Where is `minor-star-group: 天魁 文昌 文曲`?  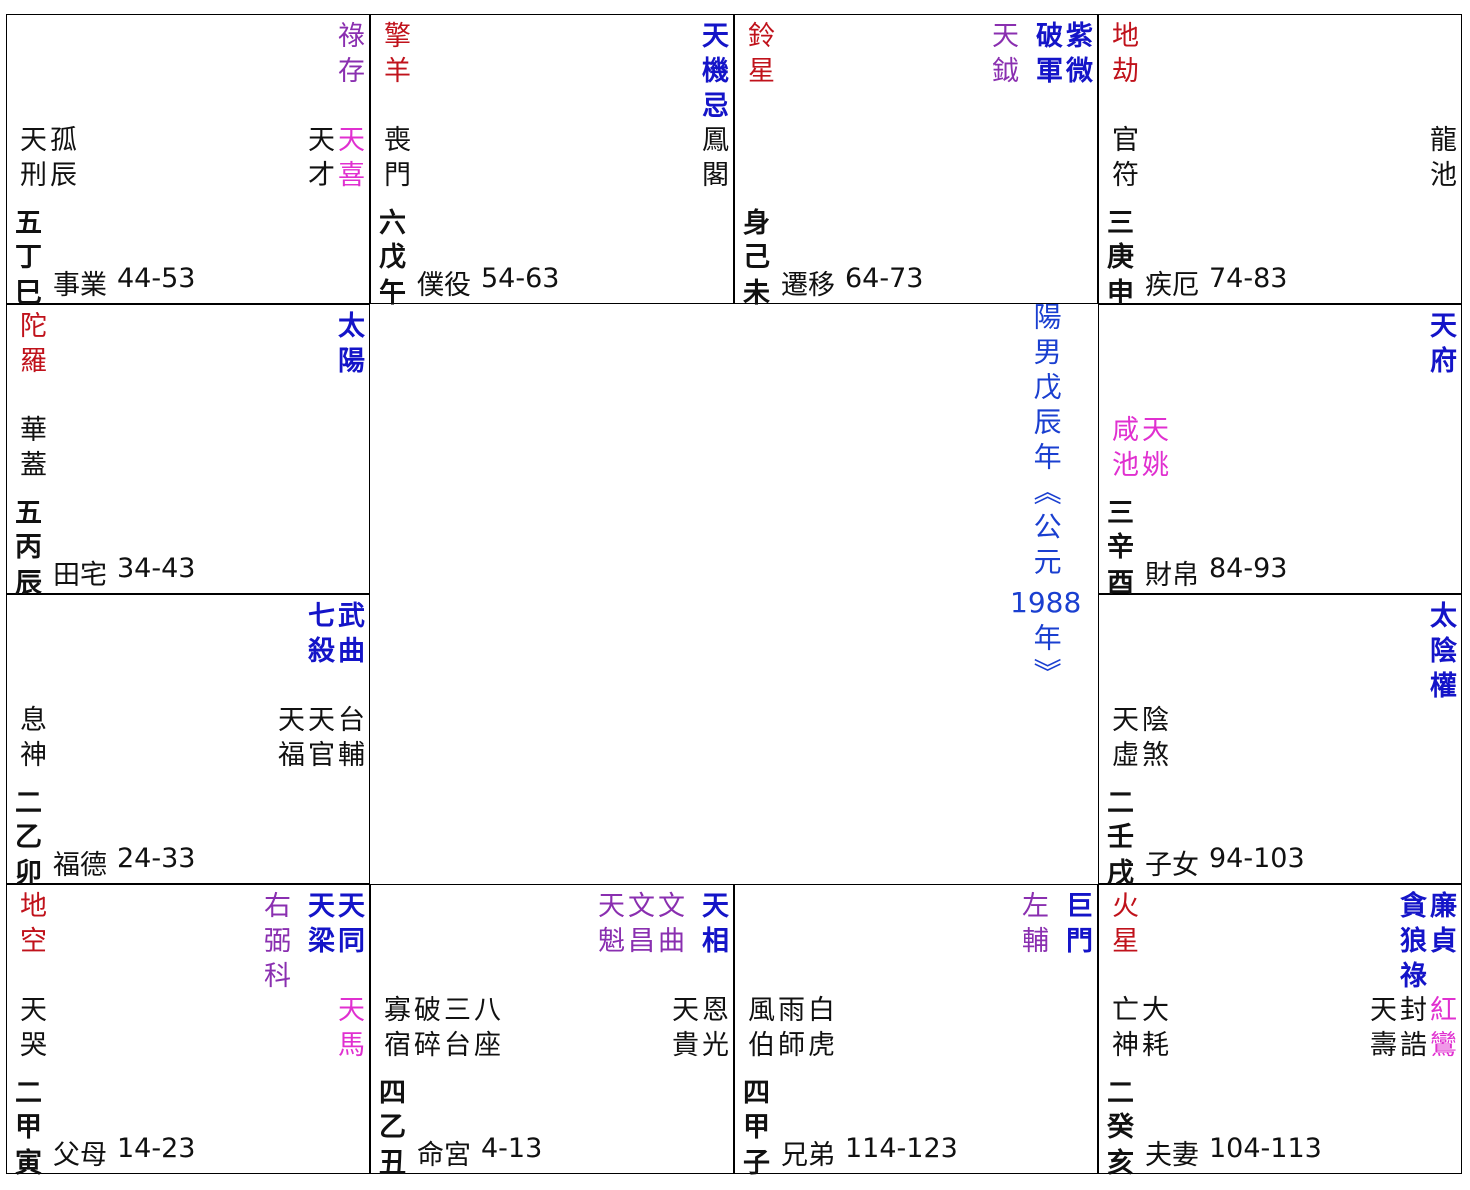 minor-star-group: 天魁 文昌 文曲 is located at coordinates (638, 926).